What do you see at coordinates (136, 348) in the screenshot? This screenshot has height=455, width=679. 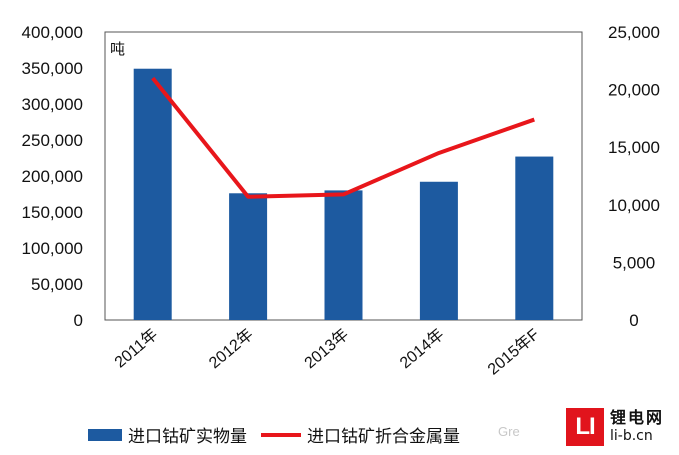 I see `category-label: 2011年` at bounding box center [136, 348].